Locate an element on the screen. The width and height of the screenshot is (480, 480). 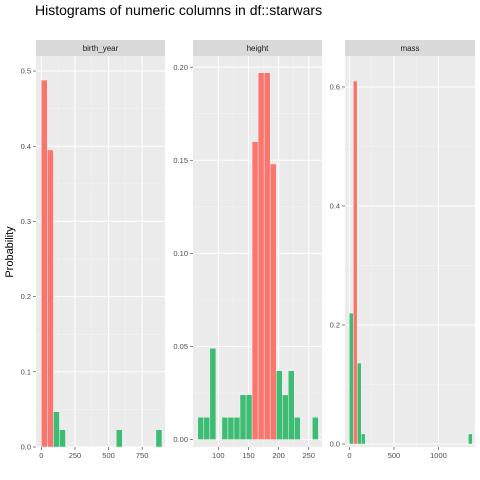
facet-strip-label: mass is located at coordinates (409, 48).